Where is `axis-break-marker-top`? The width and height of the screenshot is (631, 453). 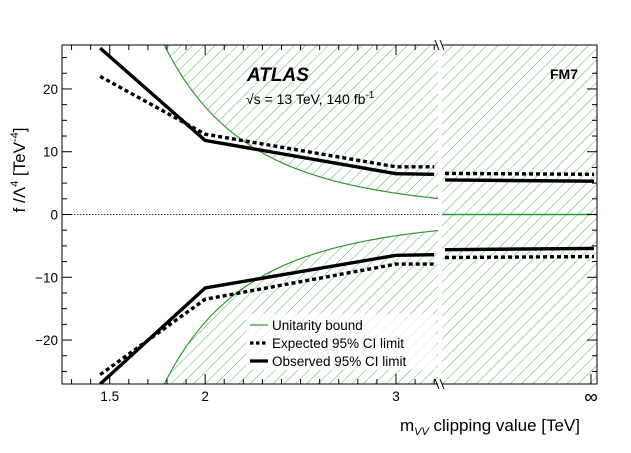 axis-break-marker-top is located at coordinates (439, 45).